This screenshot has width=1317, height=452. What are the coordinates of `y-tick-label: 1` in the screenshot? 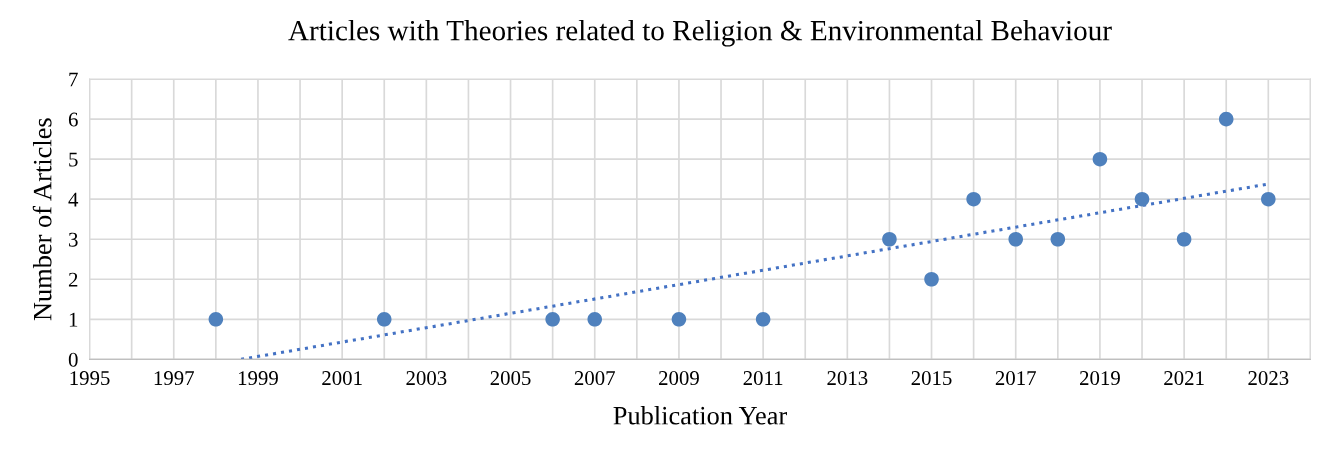 It's located at (73, 319).